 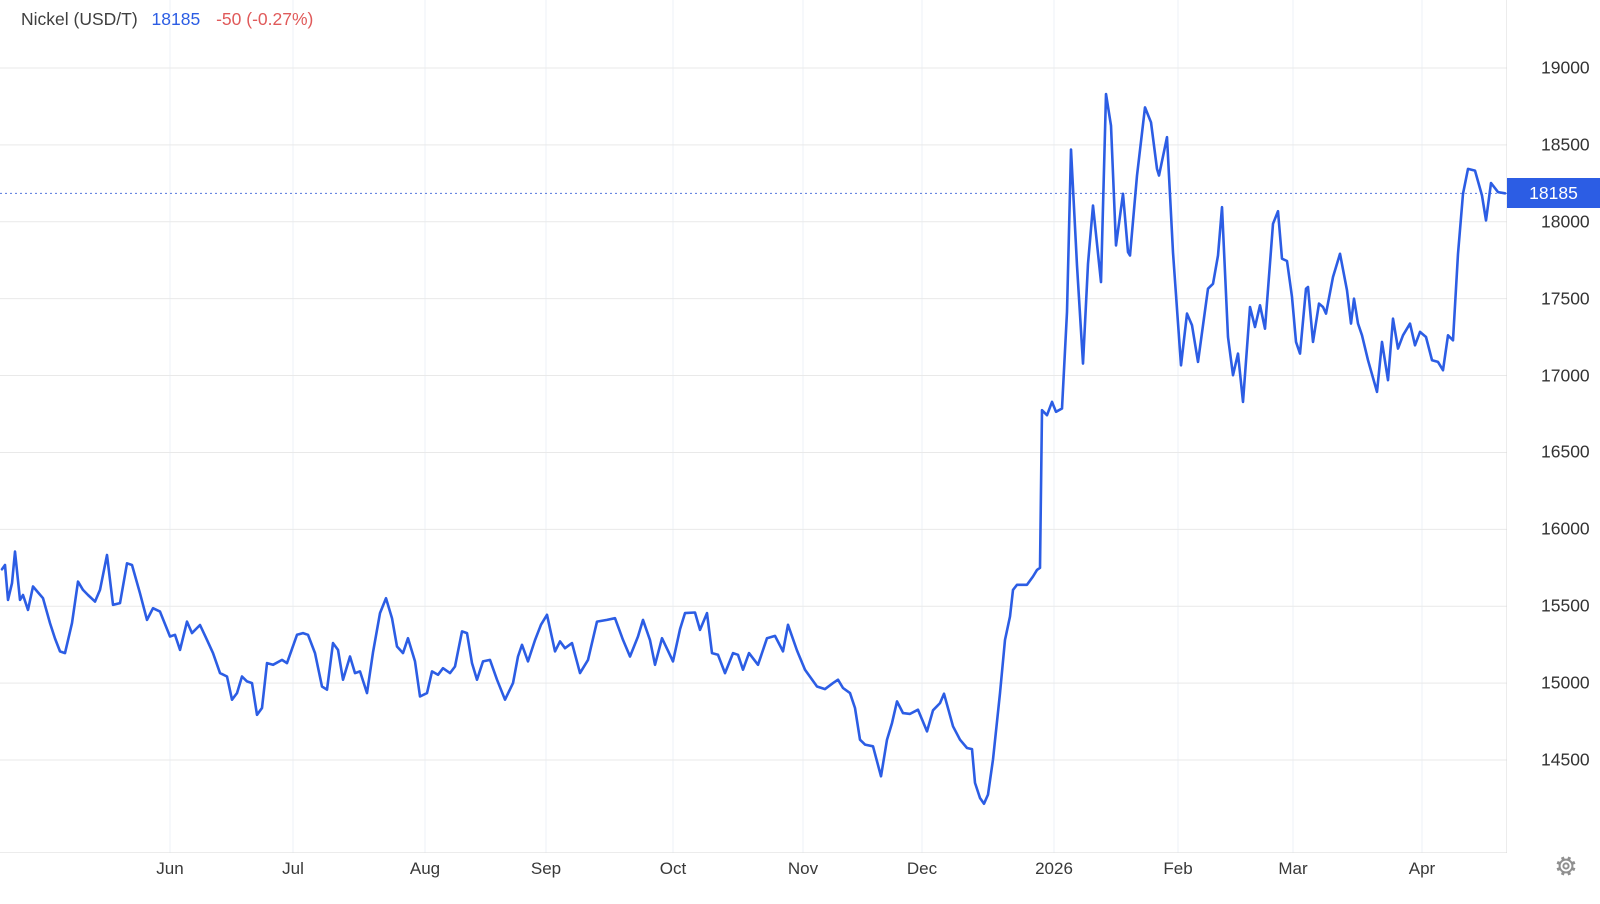 What do you see at coordinates (265, 19) in the screenshot?
I see `price-change: -50 (-0.27%)` at bounding box center [265, 19].